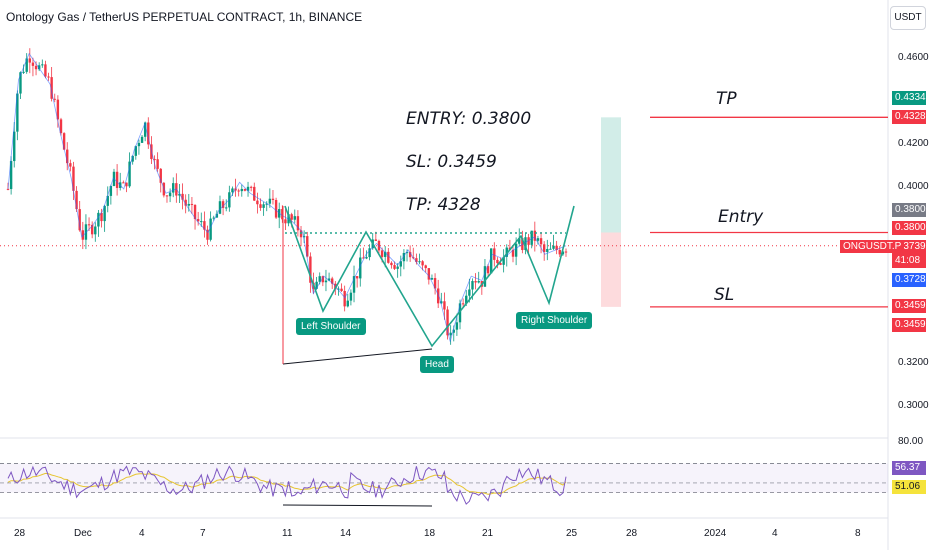 This screenshot has width=932, height=550. What do you see at coordinates (632, 533) in the screenshot?
I see `time-axis-label: 28` at bounding box center [632, 533].